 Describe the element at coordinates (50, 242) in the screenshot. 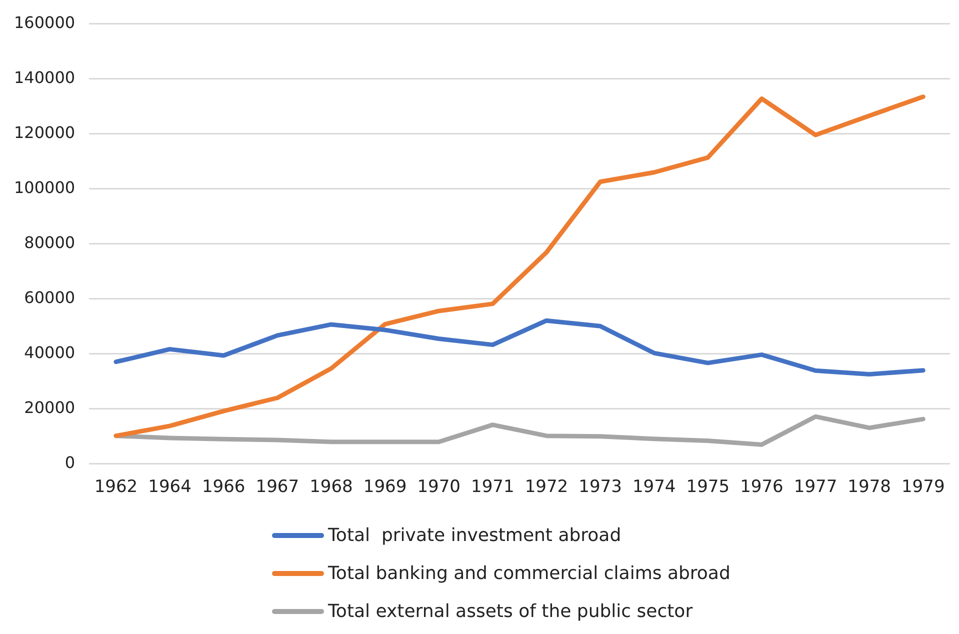

I see `y-tick-label: 80000` at that location.